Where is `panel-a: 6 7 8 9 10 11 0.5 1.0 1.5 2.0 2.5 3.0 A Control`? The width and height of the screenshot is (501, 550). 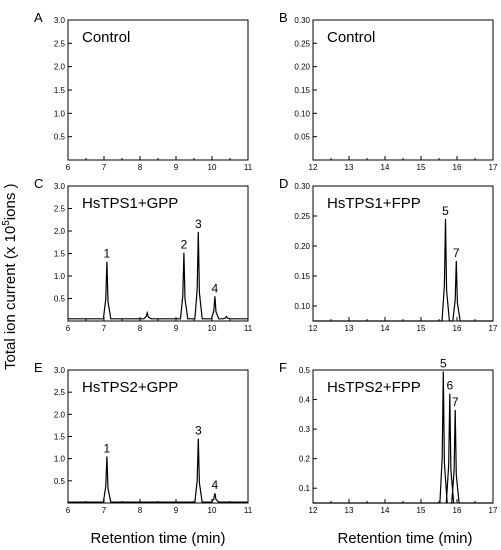
panel-a: 6 7 8 9 10 11 0.5 1.0 1.5 2.0 2.5 3.0 A Control is located at coordinates (143, 91).